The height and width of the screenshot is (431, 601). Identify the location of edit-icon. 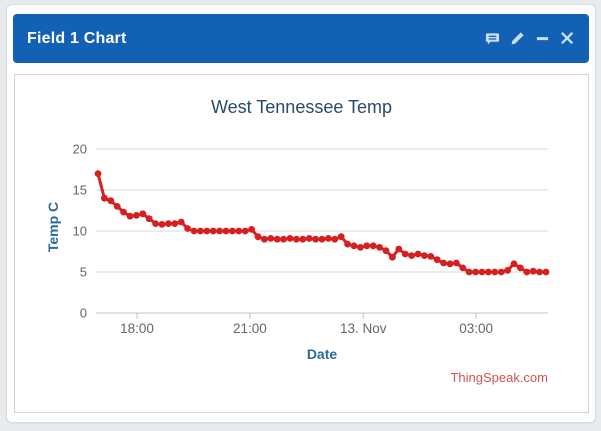
(517, 39).